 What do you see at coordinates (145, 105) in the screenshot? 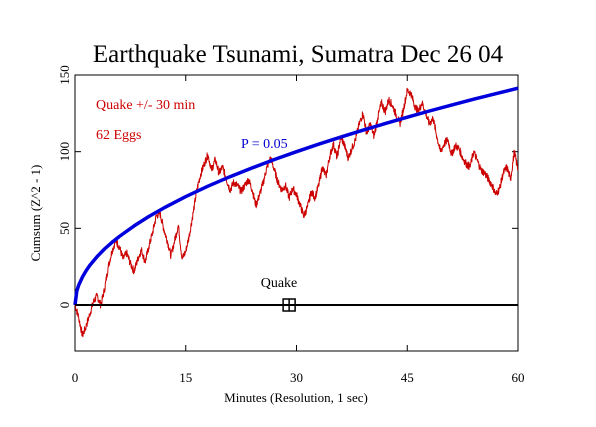
I see `window-annotation: Quake +/- 30 min` at bounding box center [145, 105].